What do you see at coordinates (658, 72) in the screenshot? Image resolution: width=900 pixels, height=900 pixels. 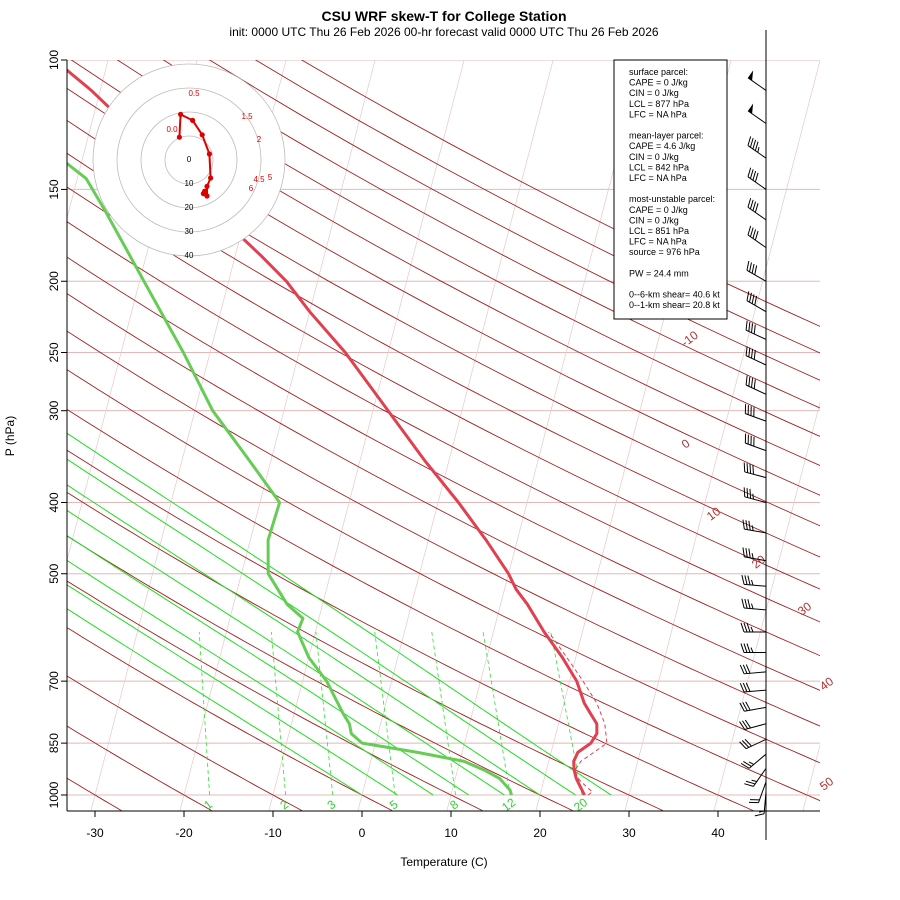 I see `info-line: surface parcel:` at bounding box center [658, 72].